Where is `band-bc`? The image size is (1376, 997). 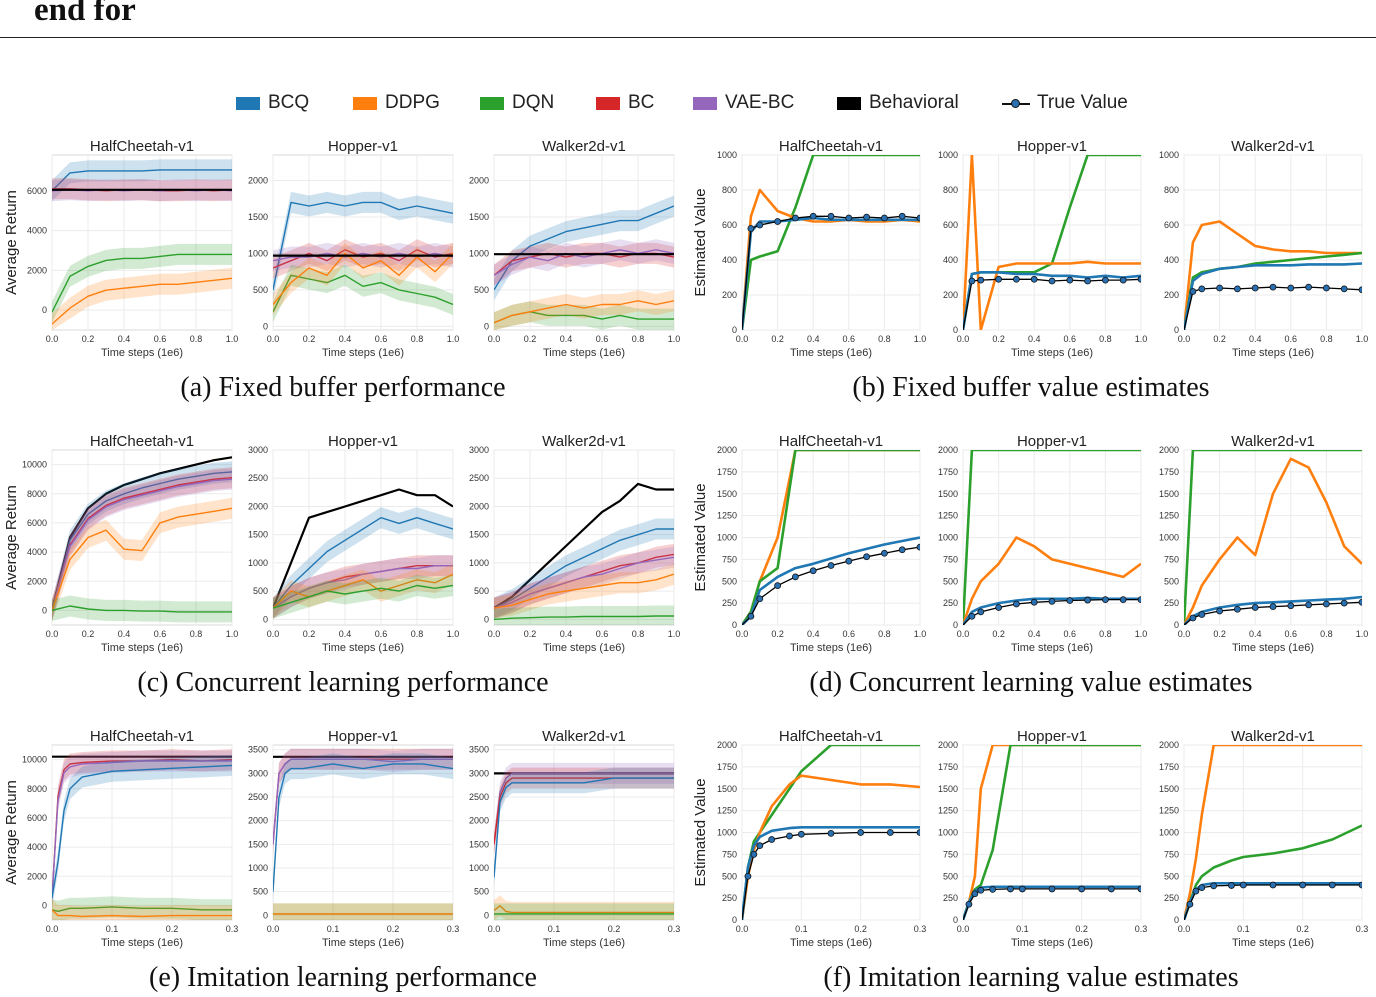
band-bc is located at coordinates (363, 587).